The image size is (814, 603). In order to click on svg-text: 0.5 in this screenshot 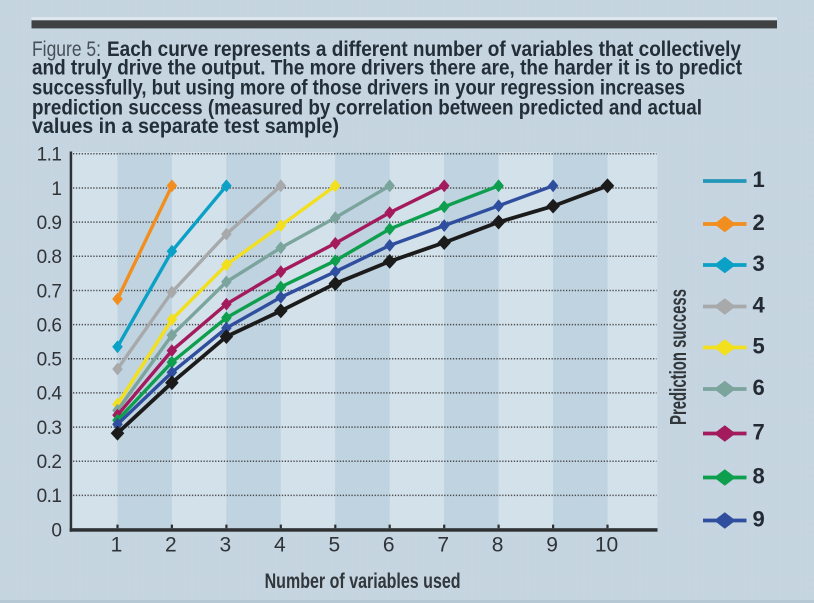, I will do `click(49, 360)`.